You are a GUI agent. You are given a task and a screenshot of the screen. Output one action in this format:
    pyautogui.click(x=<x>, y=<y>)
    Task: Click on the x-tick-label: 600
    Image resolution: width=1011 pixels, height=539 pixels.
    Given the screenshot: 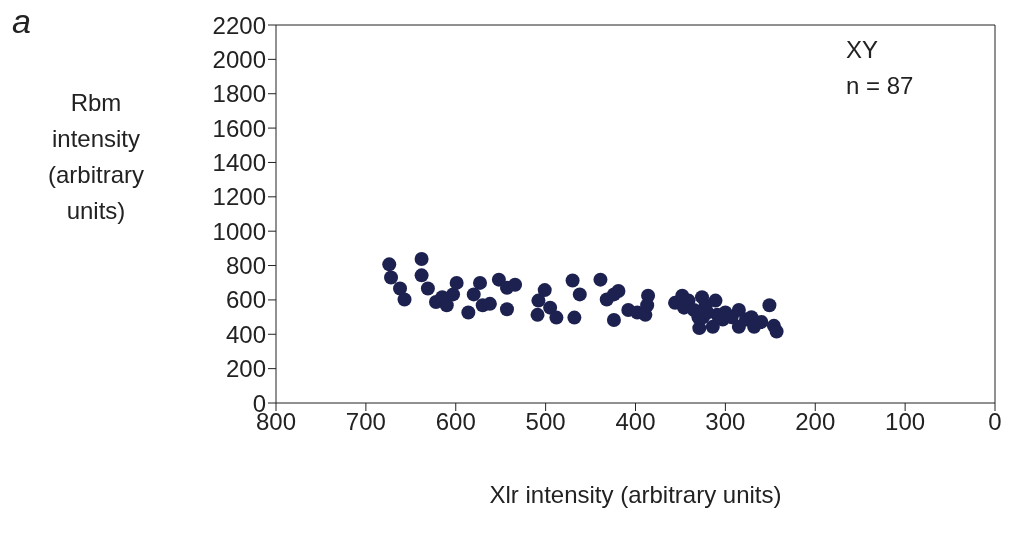 What is the action you would take?
    pyautogui.click(x=455, y=422)
    